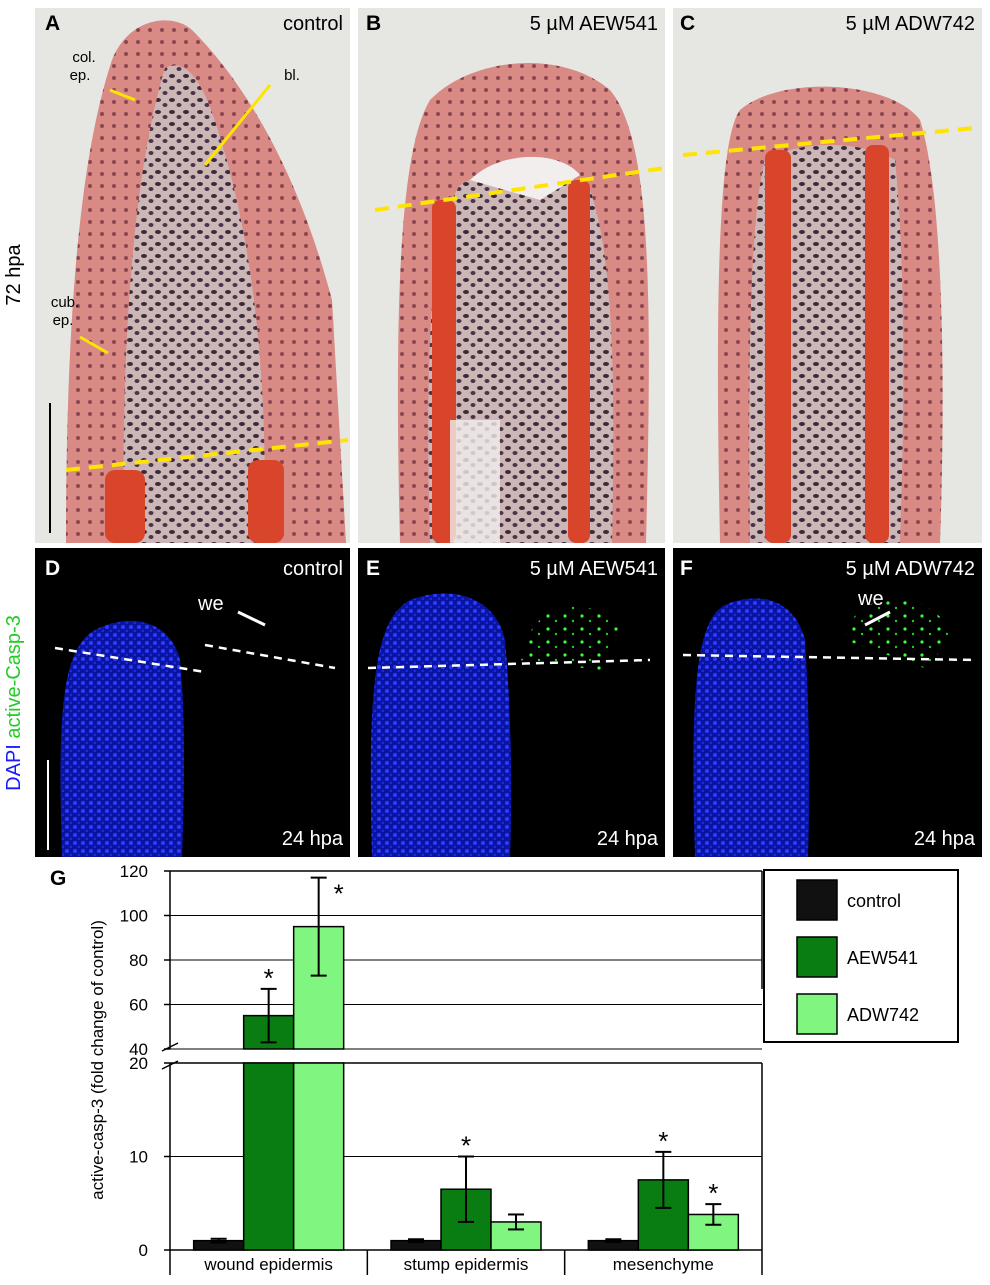 This screenshot has width=990, height=1285. Describe the element at coordinates (192, 276) in the screenshot. I see `panel-a: A control col. ep. bl. cub. ep.` at that location.